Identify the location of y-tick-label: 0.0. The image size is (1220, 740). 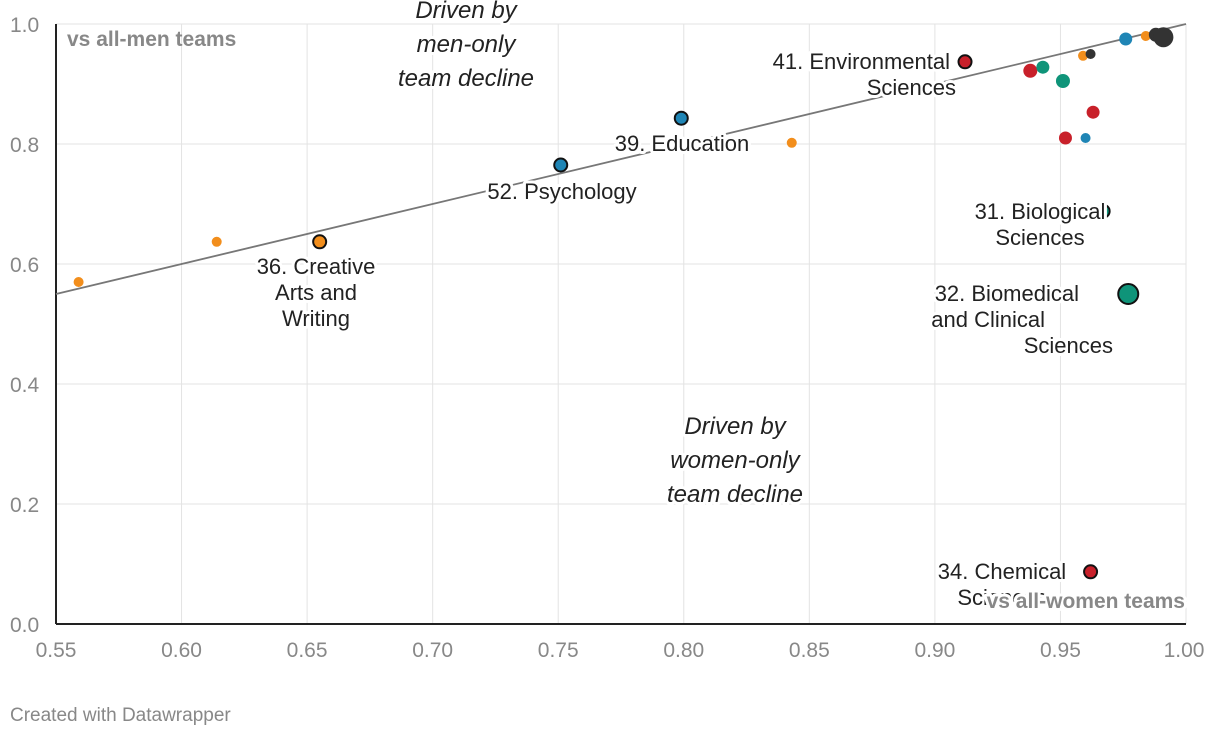
(24, 625).